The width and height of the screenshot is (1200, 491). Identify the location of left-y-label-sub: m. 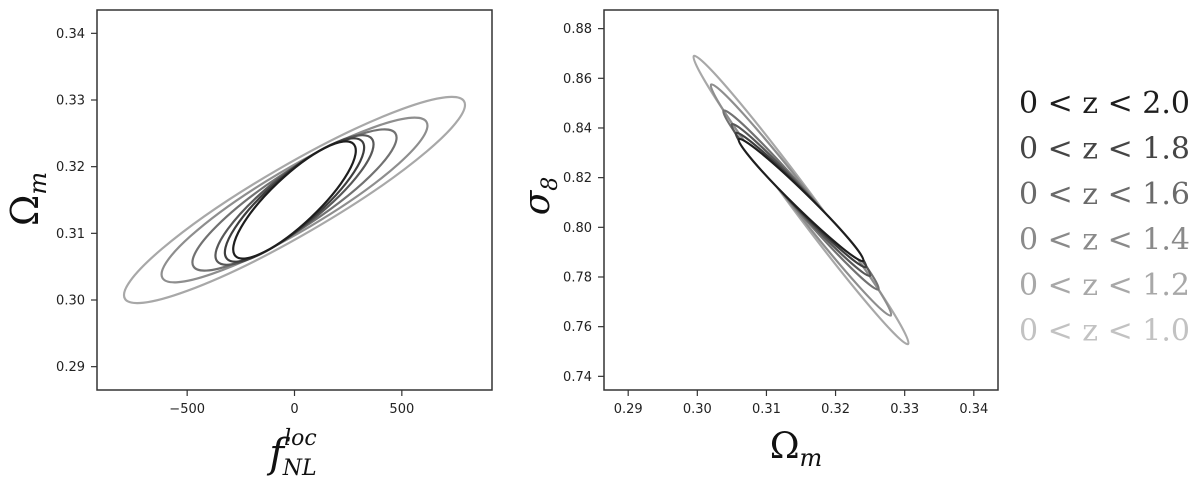
(38, 183).